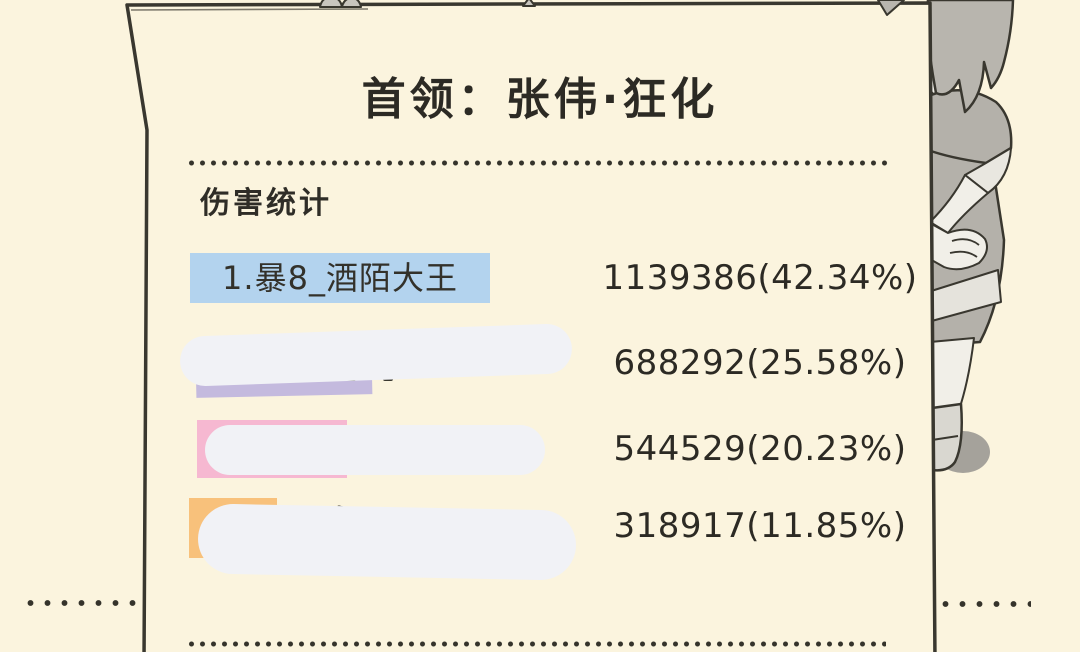 Image resolution: width=1080 pixels, height=652 pixels. Describe the element at coordinates (84, 603) in the screenshot. I see `background-dotted-line-left` at that location.